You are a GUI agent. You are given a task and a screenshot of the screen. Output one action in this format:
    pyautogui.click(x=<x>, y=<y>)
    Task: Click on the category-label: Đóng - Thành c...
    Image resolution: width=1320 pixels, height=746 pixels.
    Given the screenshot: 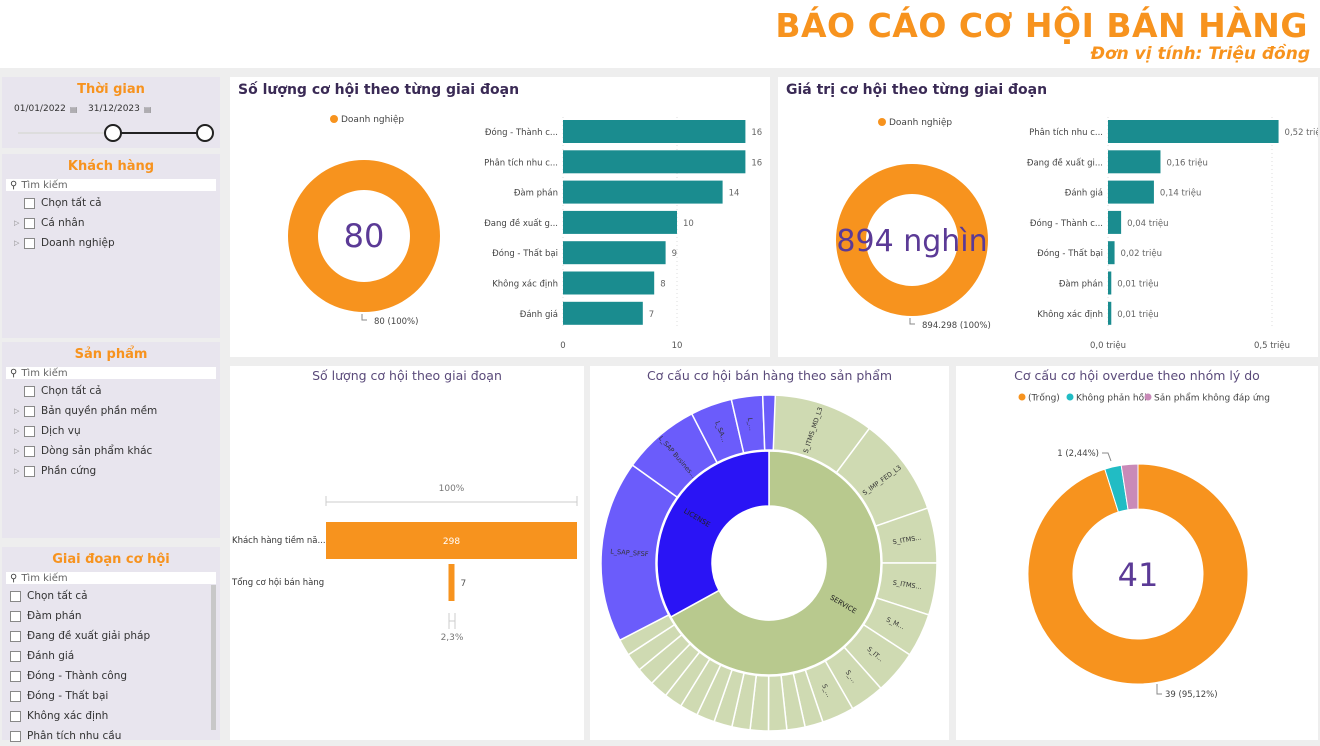 What is the action you would take?
    pyautogui.click(x=1066, y=223)
    